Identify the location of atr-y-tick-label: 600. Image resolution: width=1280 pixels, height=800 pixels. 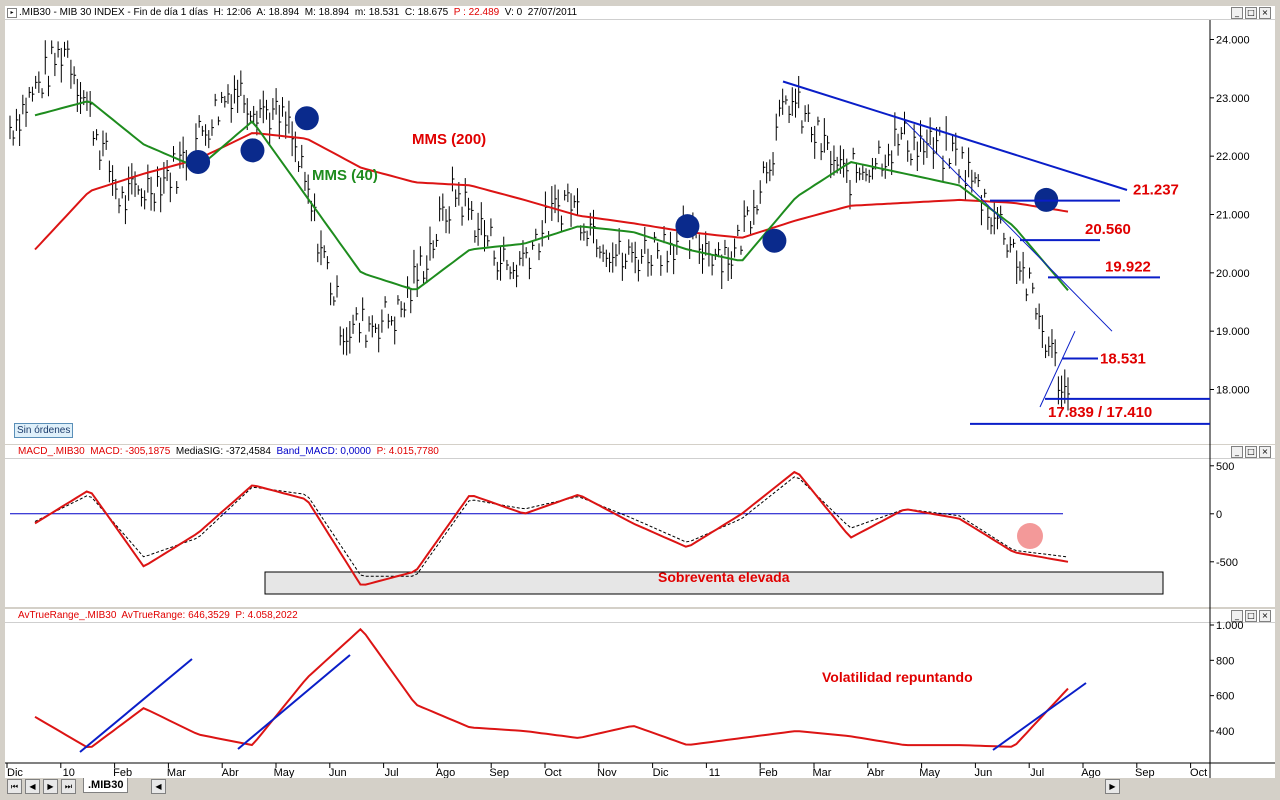
(1225, 697).